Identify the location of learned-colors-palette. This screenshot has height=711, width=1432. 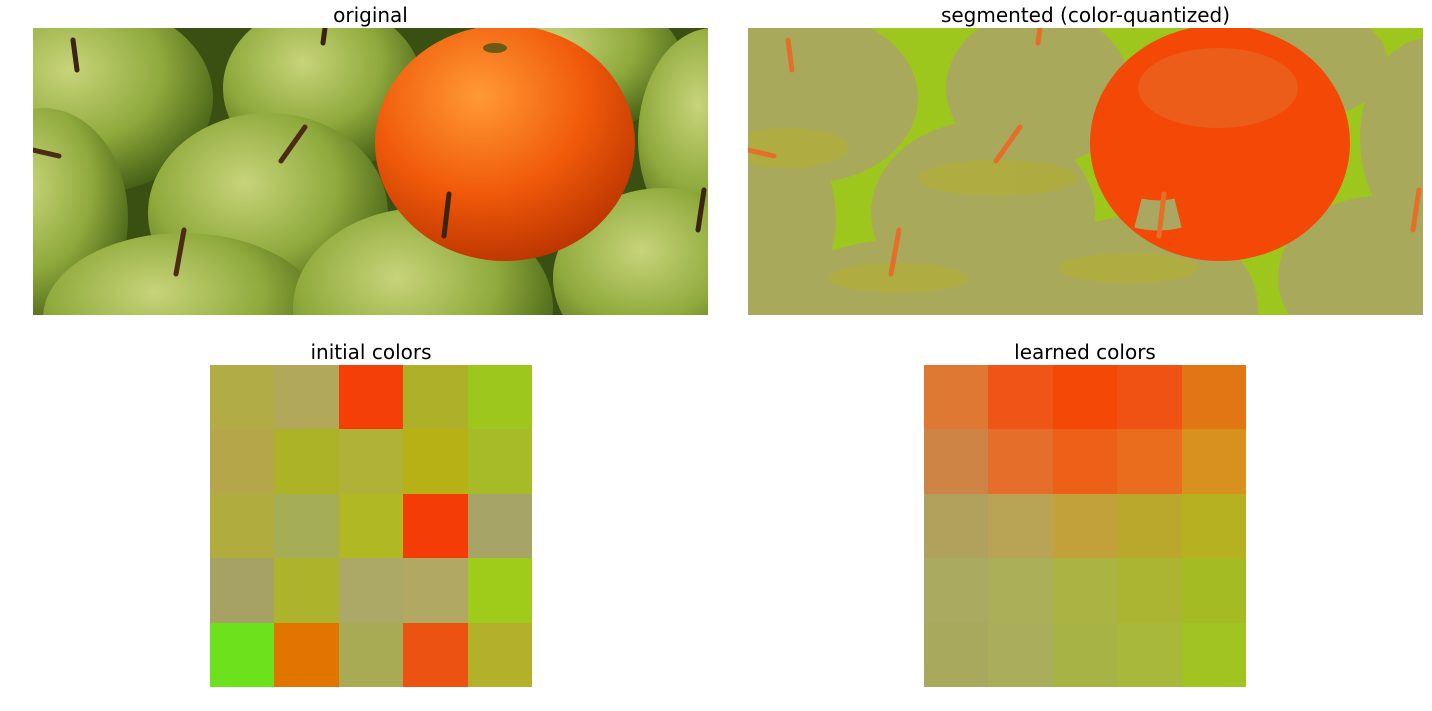
(1085, 526).